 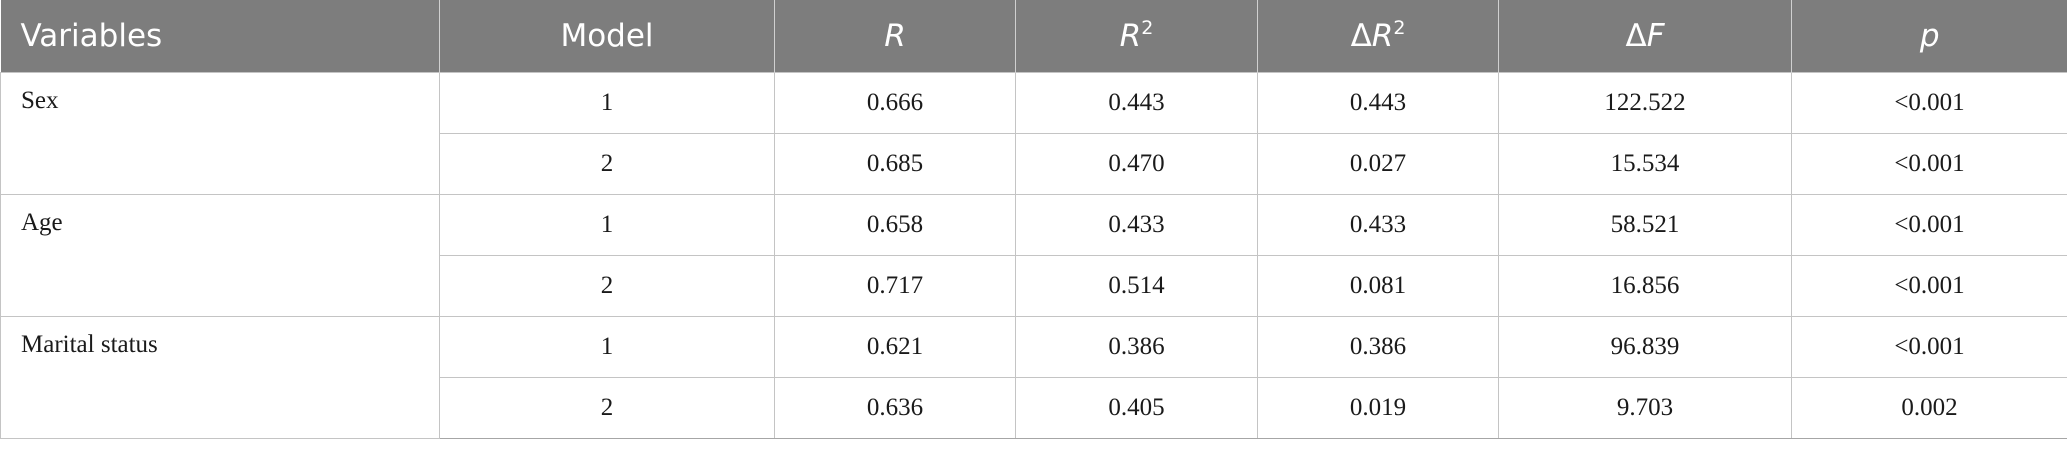 I want to click on header-r-squared: R2, so click(x=1136, y=36).